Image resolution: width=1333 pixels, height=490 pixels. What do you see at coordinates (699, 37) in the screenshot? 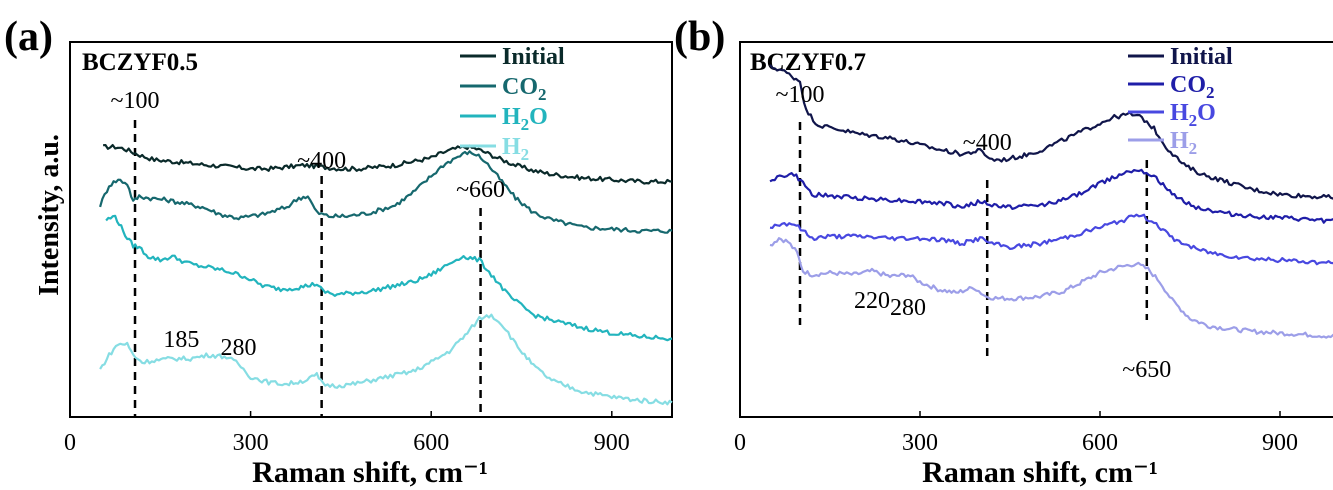
I see `panel-b-letter: (b)` at bounding box center [699, 37].